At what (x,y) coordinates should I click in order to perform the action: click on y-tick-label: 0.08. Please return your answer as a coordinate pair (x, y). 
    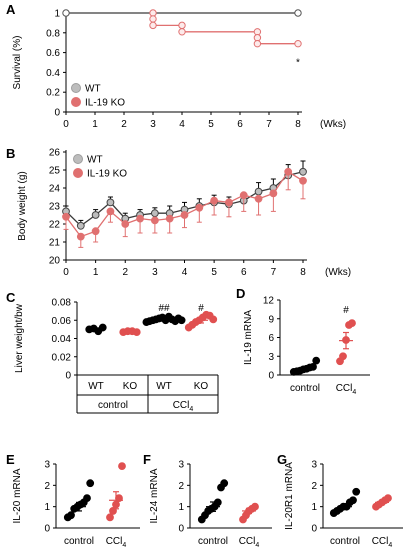
    Looking at the image, I should click on (62, 303).